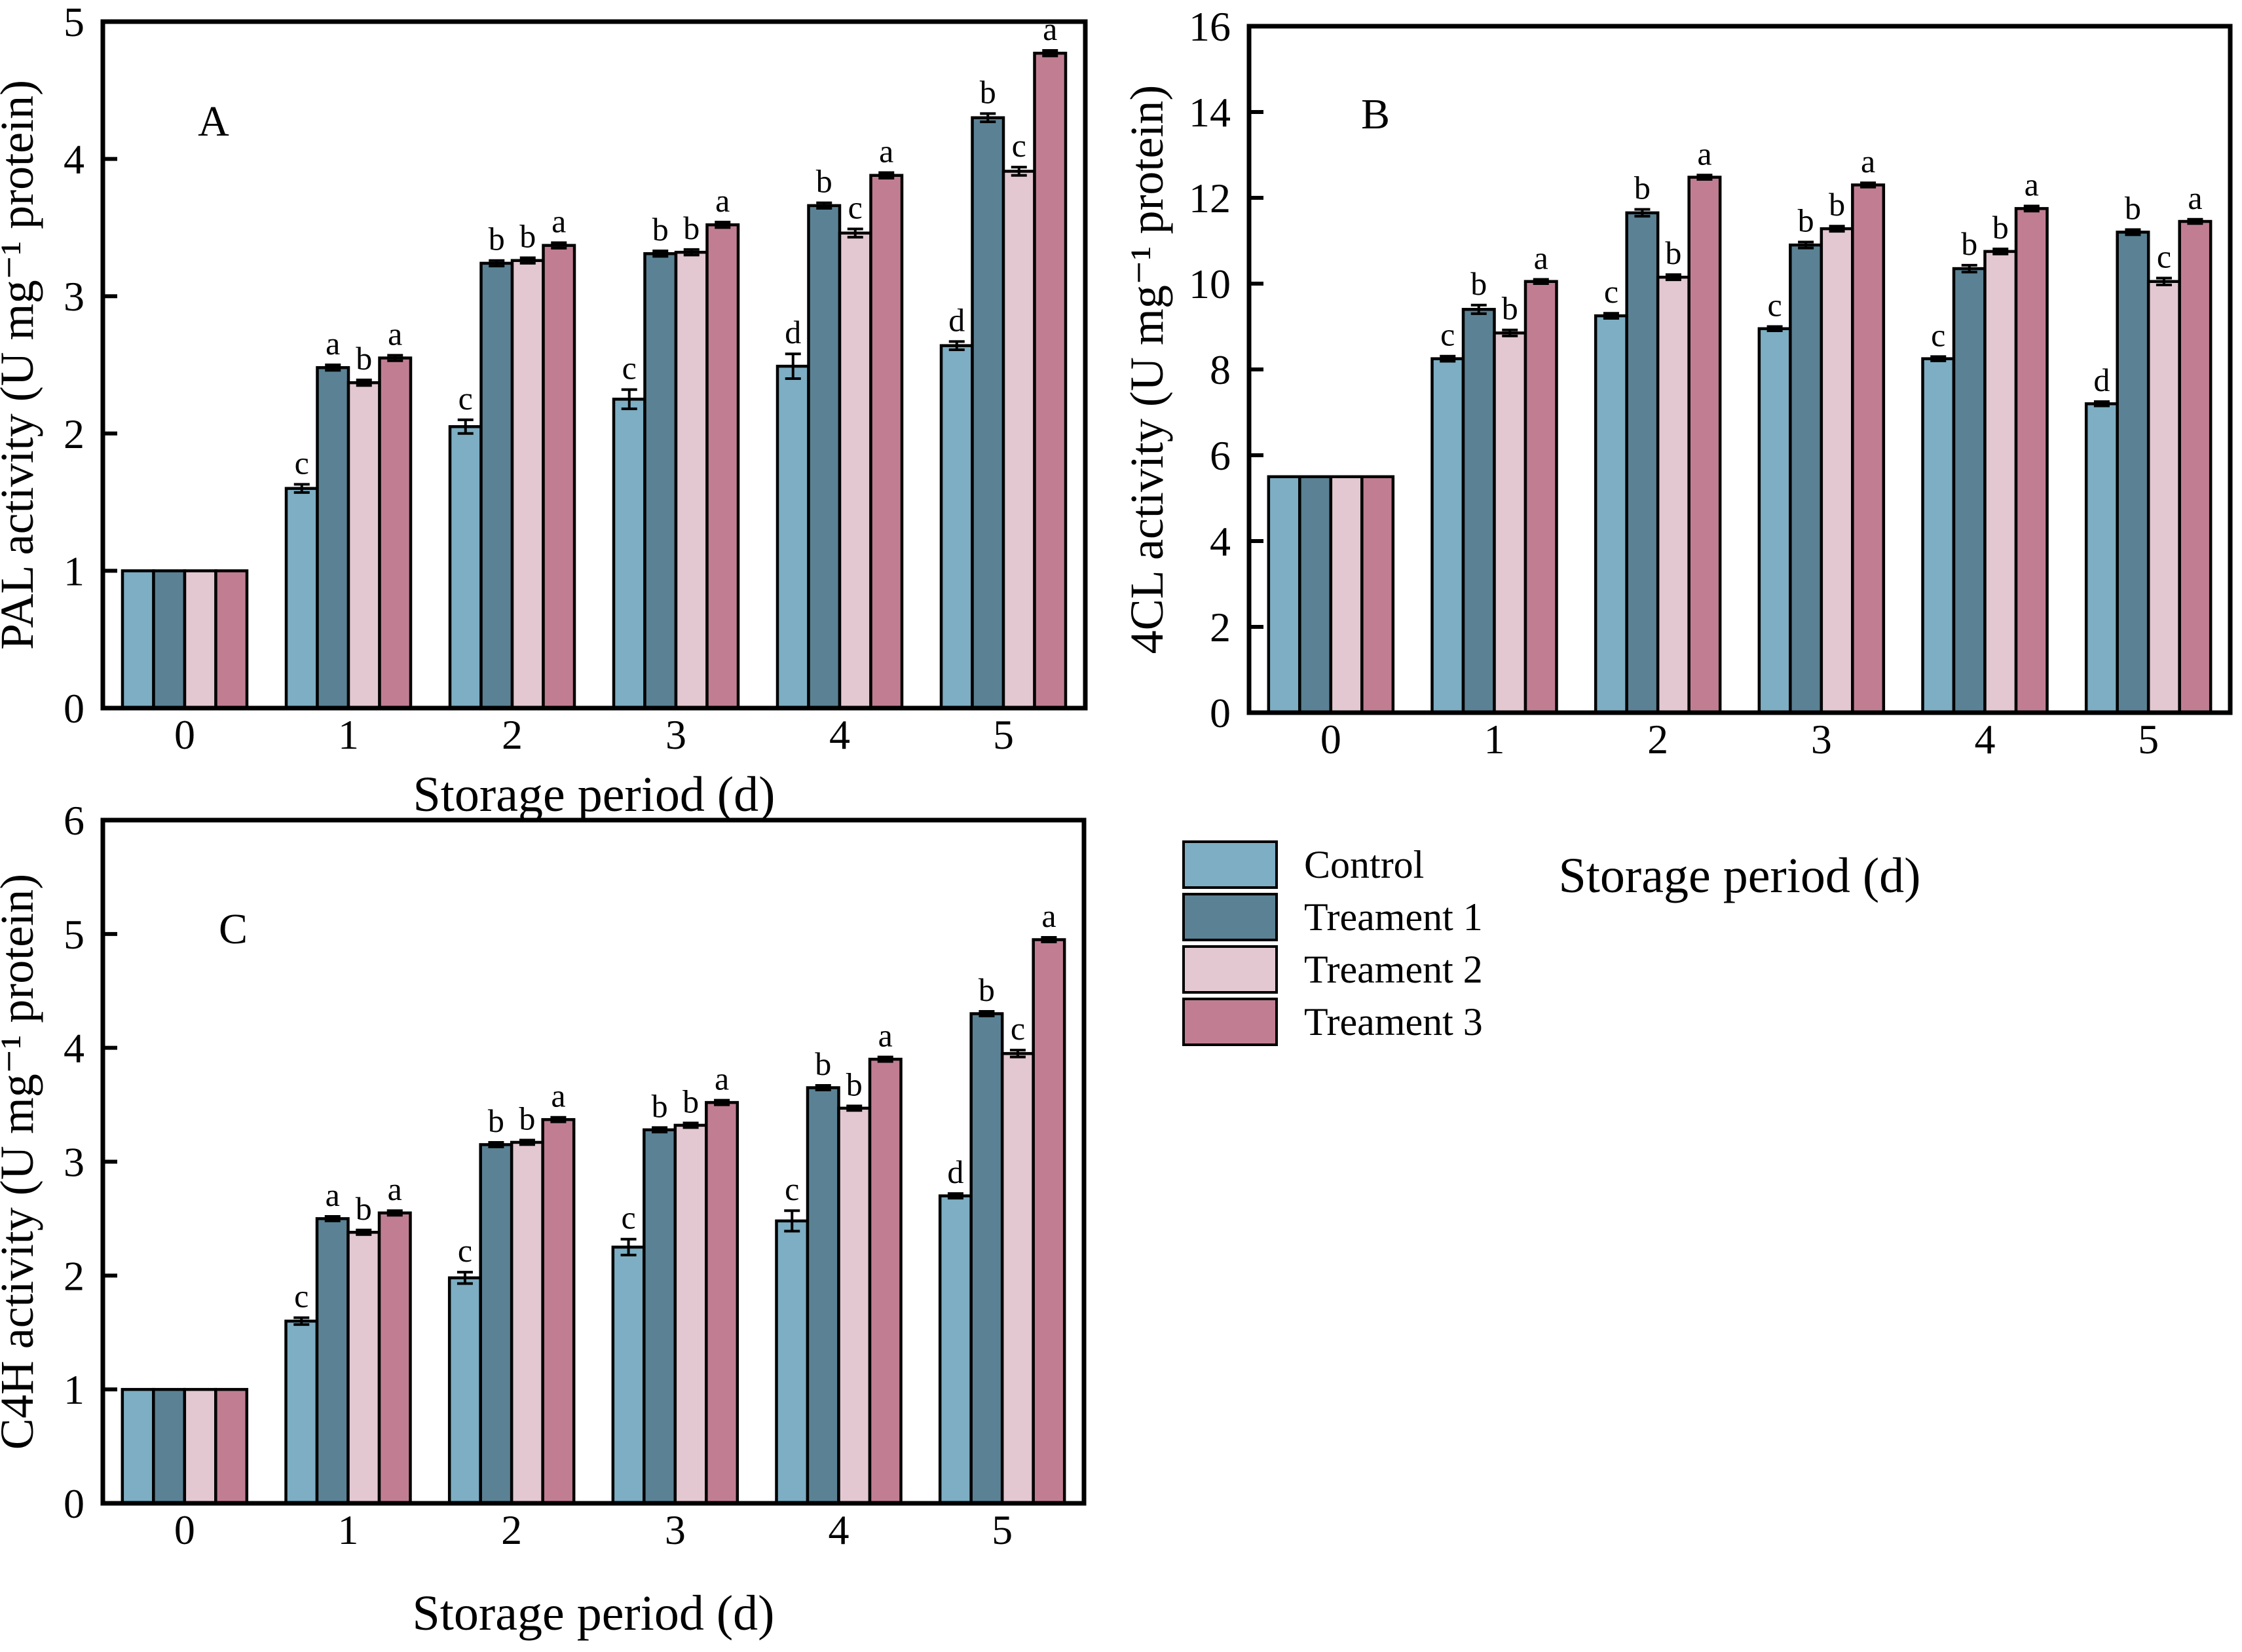  What do you see at coordinates (2031, 461) in the screenshot?
I see `bar-treament-3-d4` at bounding box center [2031, 461].